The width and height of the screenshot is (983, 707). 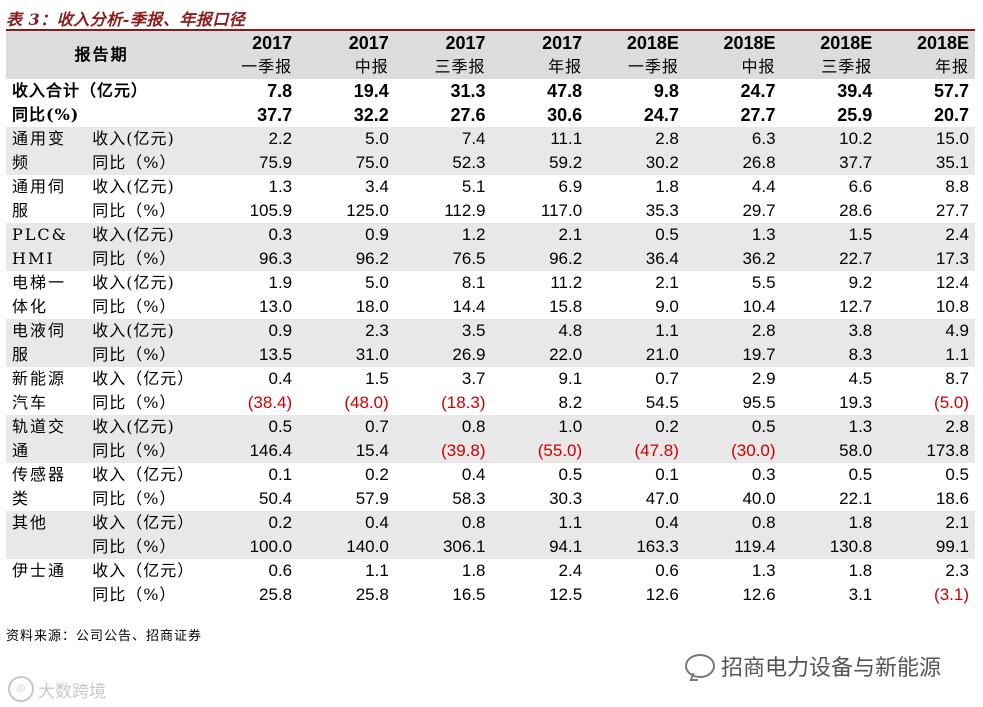 What do you see at coordinates (21, 689) in the screenshot?
I see `logo-mark-icon: ◎` at bounding box center [21, 689].